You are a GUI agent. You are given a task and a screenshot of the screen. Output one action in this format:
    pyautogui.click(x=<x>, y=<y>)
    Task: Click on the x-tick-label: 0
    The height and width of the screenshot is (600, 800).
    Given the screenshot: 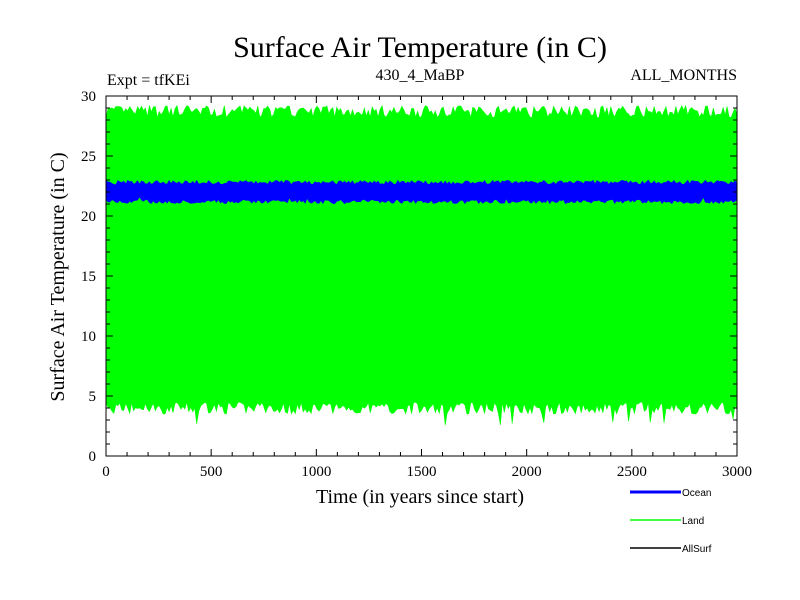 What is the action you would take?
    pyautogui.click(x=106, y=472)
    